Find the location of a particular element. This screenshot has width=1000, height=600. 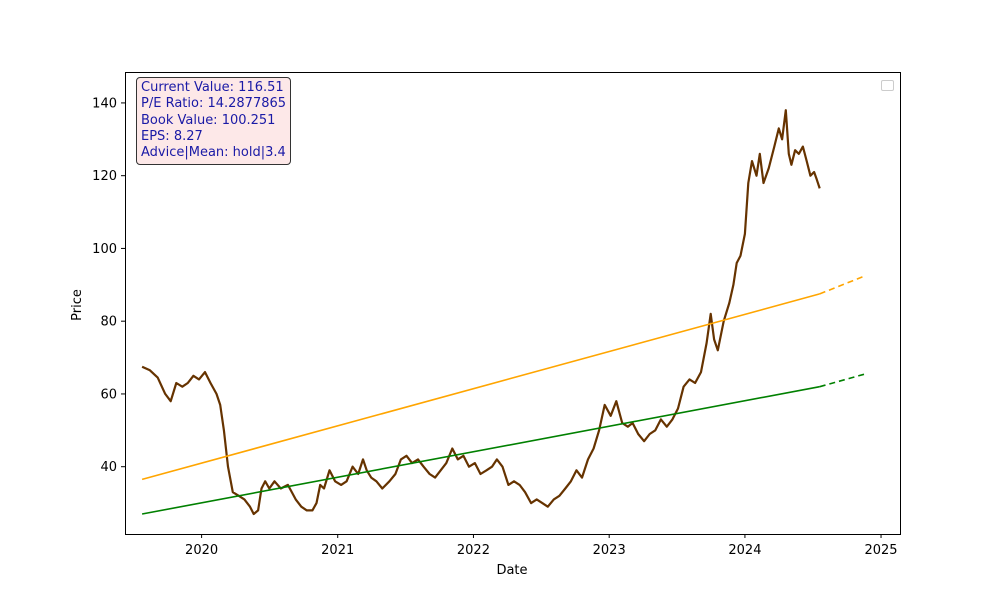

book-value-text: Book Value: 100.251 is located at coordinates (208, 120).